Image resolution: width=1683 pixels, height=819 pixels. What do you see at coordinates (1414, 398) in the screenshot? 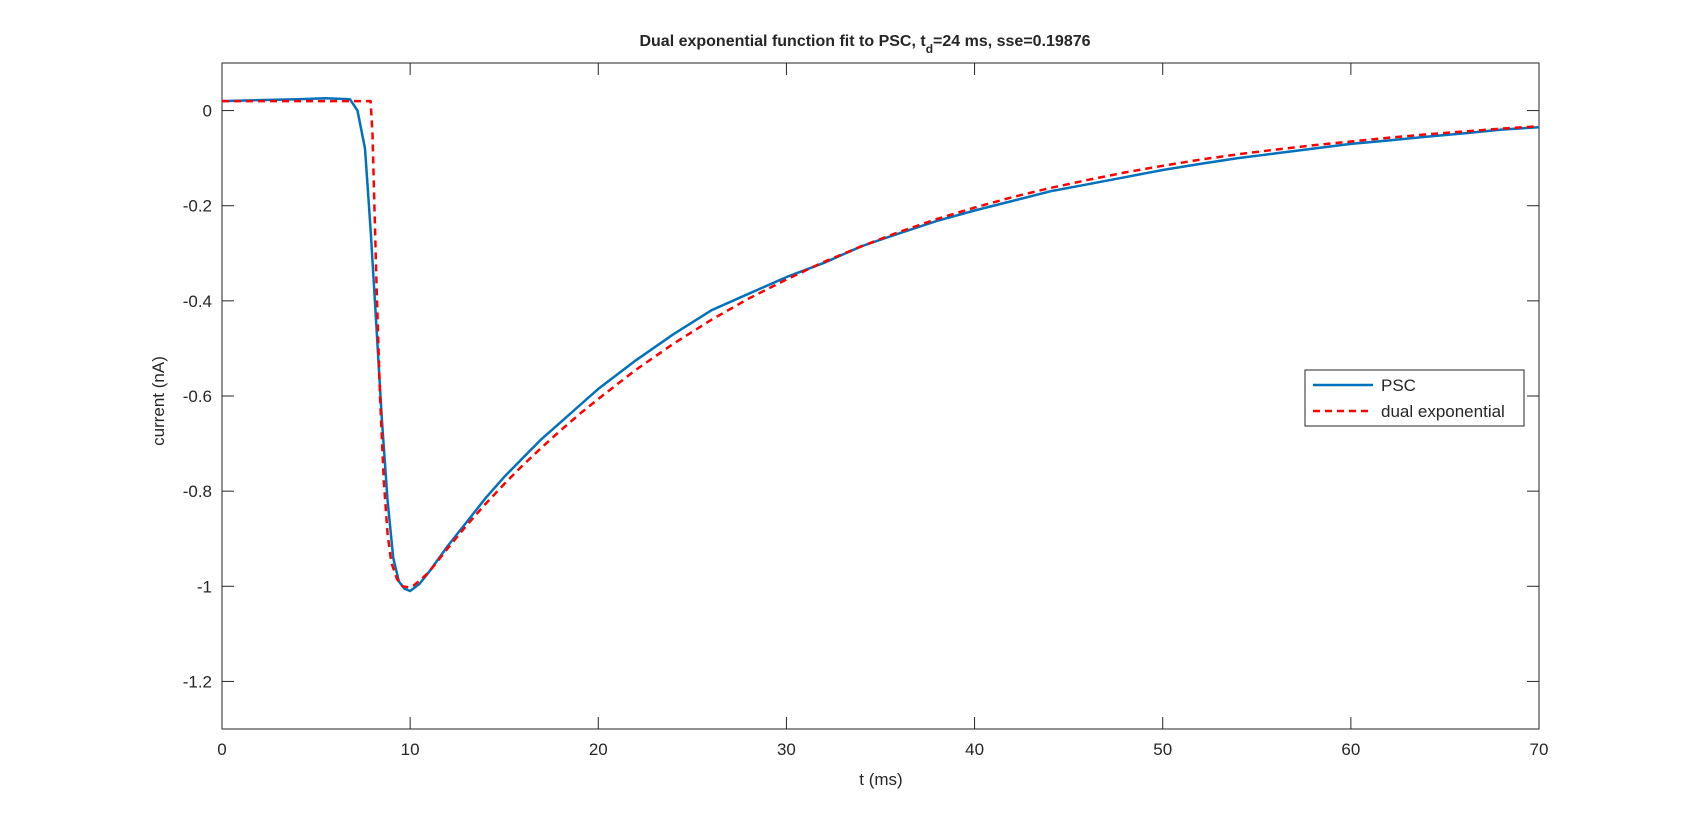
I see `legend-box` at bounding box center [1414, 398].